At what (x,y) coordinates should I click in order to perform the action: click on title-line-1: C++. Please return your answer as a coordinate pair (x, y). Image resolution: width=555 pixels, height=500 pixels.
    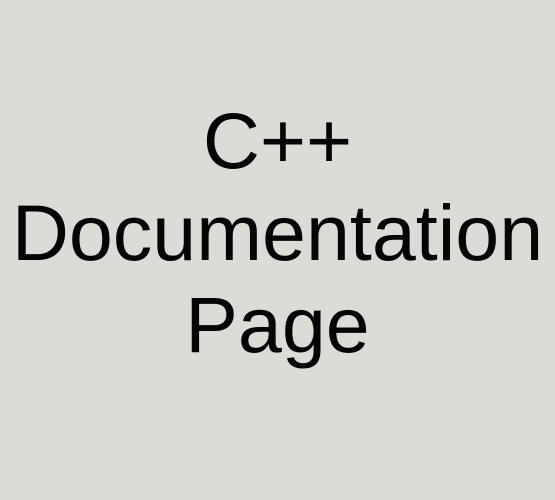
    Looking at the image, I should click on (277, 140).